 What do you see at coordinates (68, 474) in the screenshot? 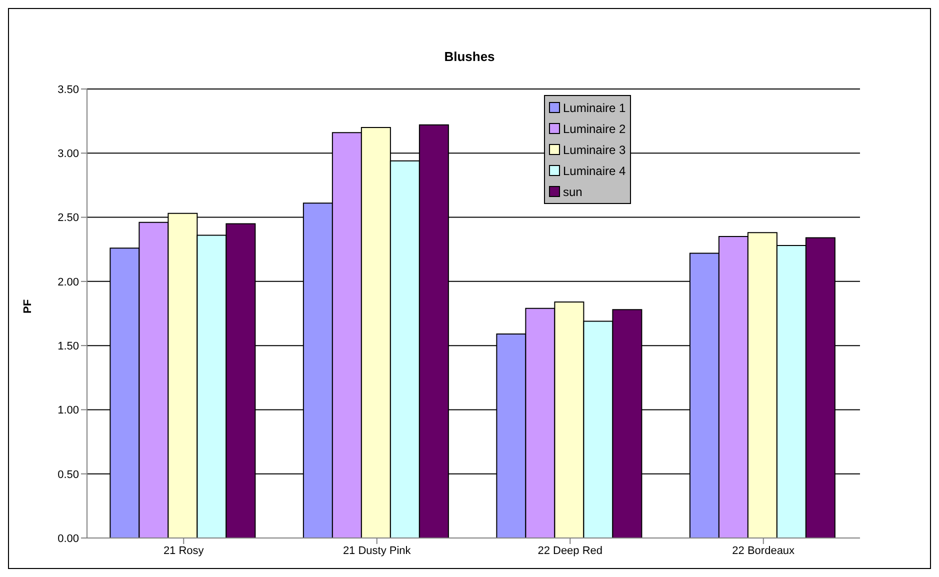
I see `y-tick-label: 0.50` at bounding box center [68, 474].